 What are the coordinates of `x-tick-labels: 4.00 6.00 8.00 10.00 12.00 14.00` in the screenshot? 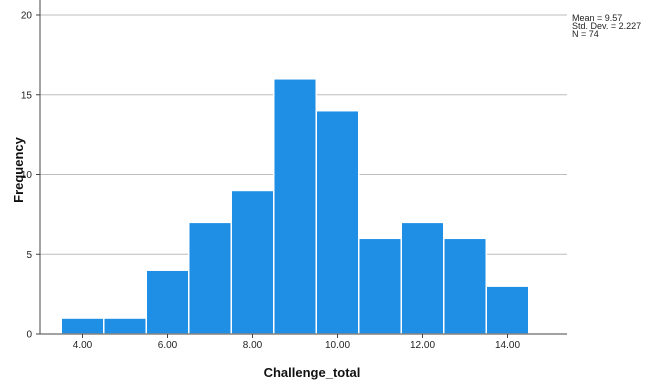 It's located at (297, 345).